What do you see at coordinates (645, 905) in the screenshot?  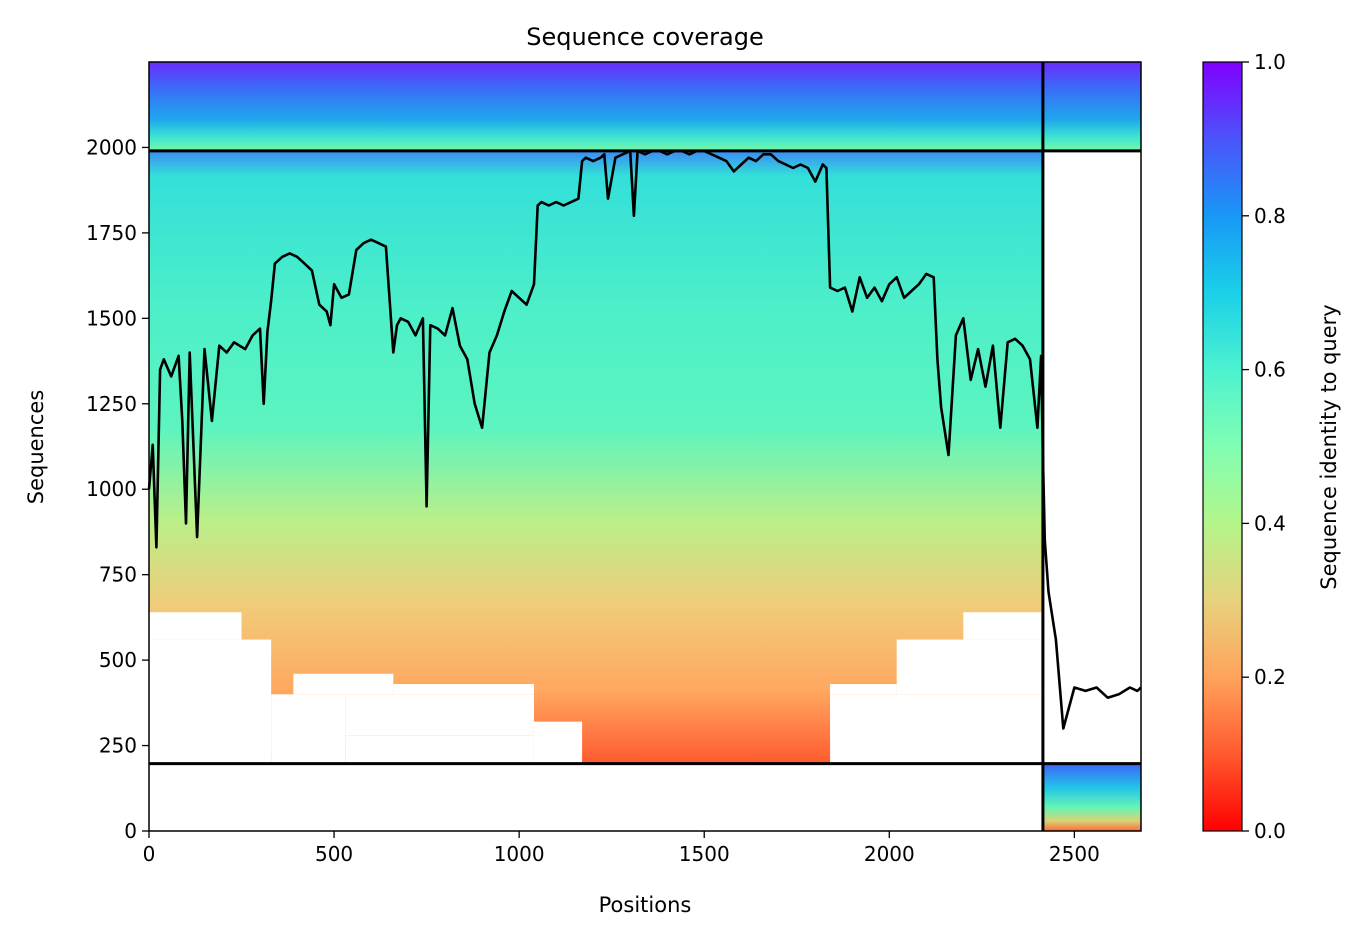 I see `x-axis-label: Positions` at bounding box center [645, 905].